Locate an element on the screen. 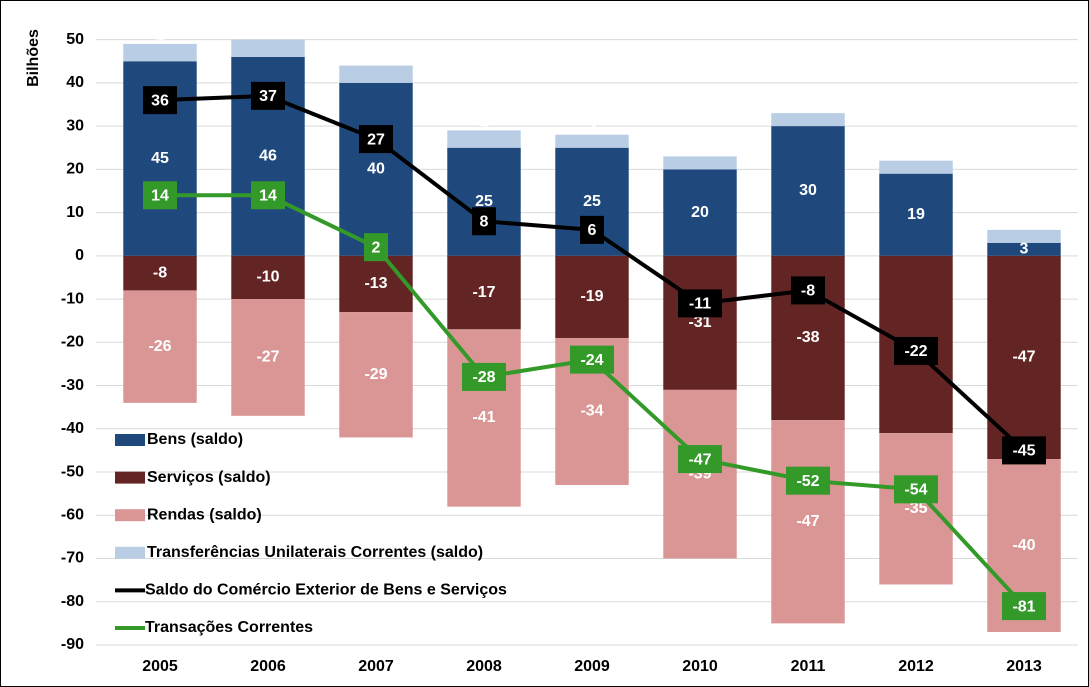 The height and width of the screenshot is (687, 1089). data-label: -81 is located at coordinates (1023, 606).